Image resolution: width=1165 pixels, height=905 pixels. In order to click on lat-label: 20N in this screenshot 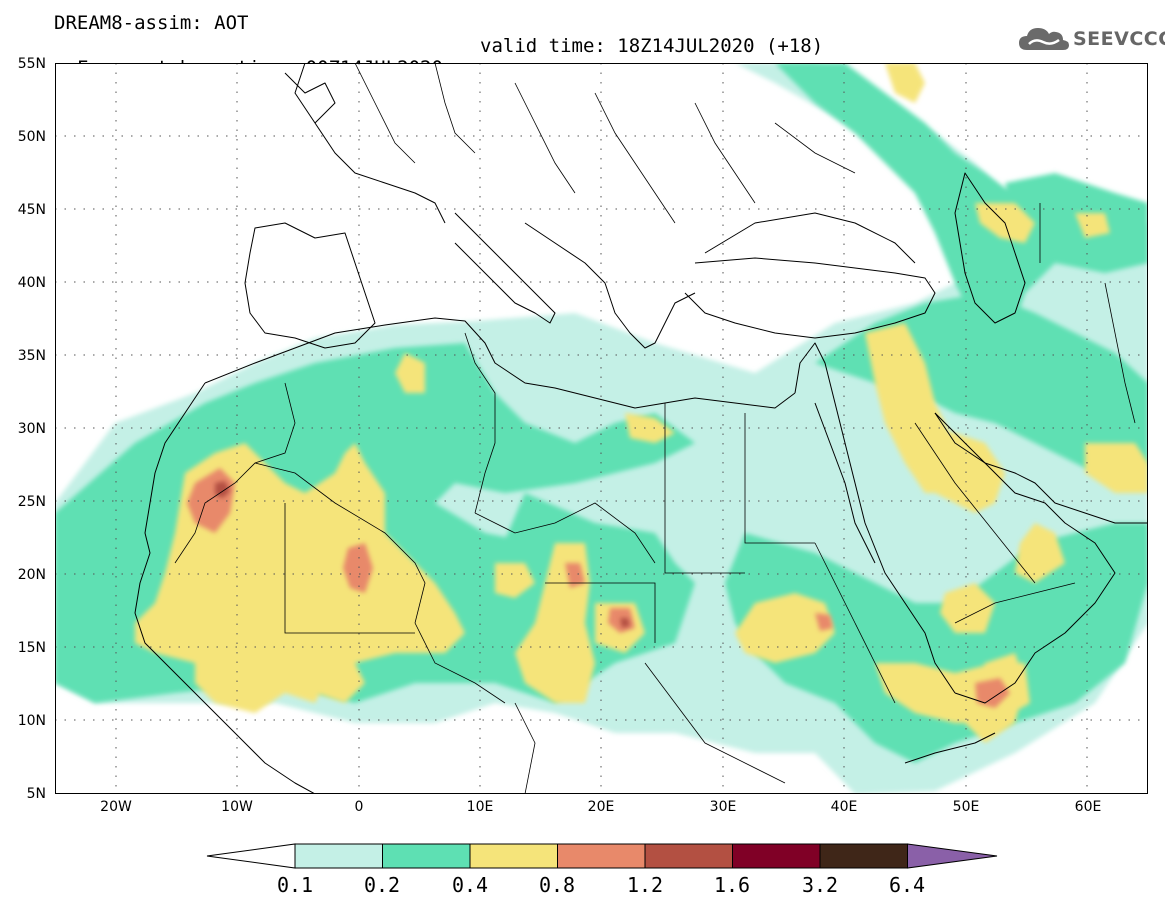, I will do `click(31, 575)`.